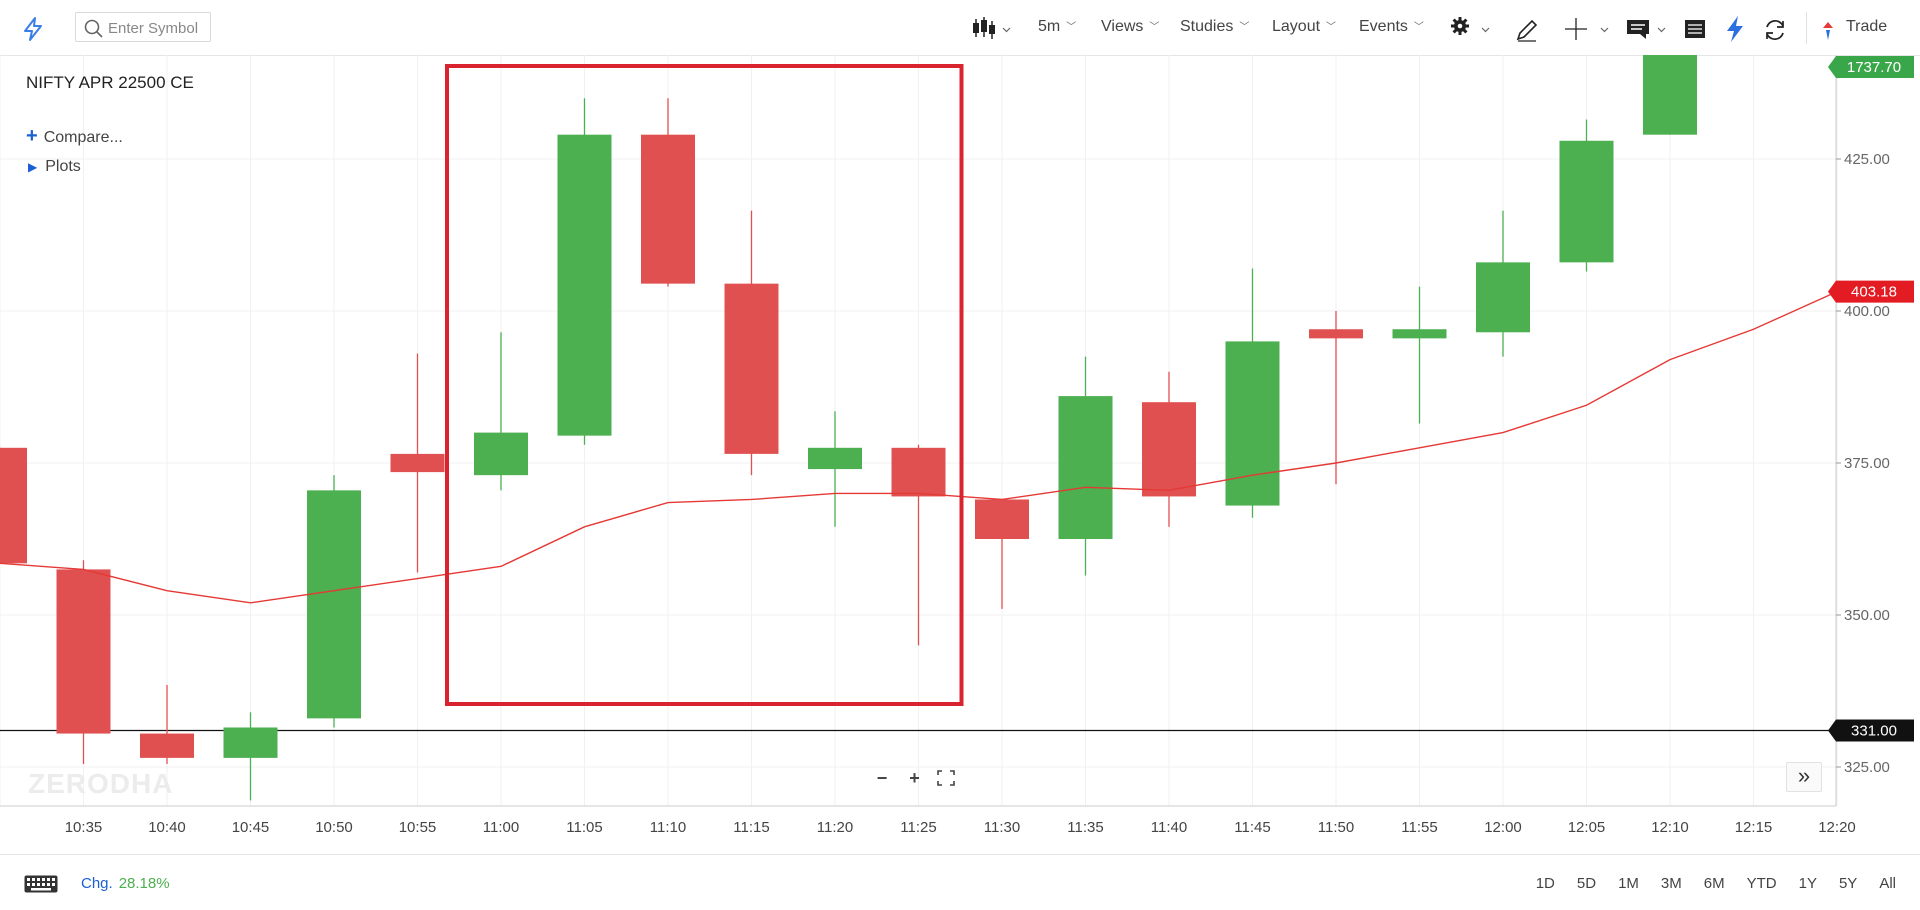 Image resolution: width=1920 pixels, height=910 pixels. I want to click on quick-trade-bolt-icon, so click(1735, 29).